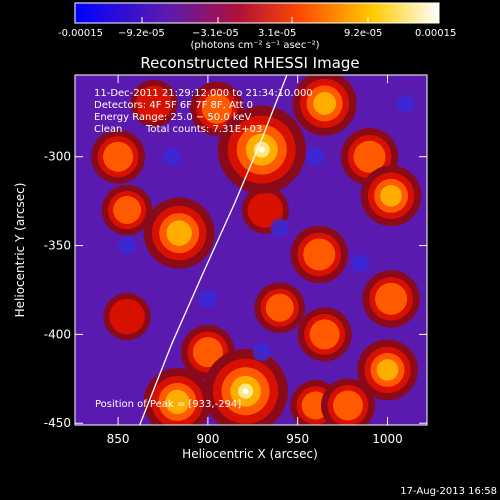 The height and width of the screenshot is (500, 500). I want to click on y-axis-label: Heliocentric Y (arcsec), so click(20, 250).